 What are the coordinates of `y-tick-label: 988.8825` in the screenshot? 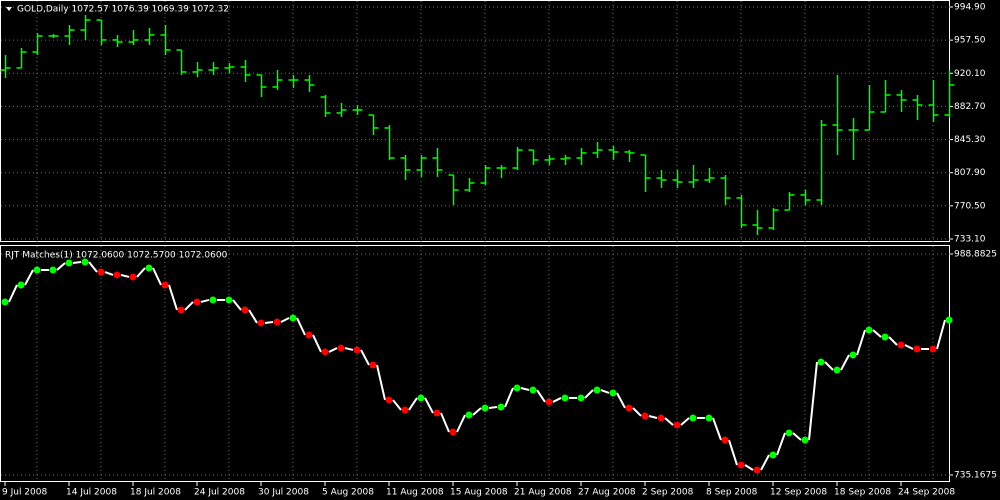 It's located at (975, 254).